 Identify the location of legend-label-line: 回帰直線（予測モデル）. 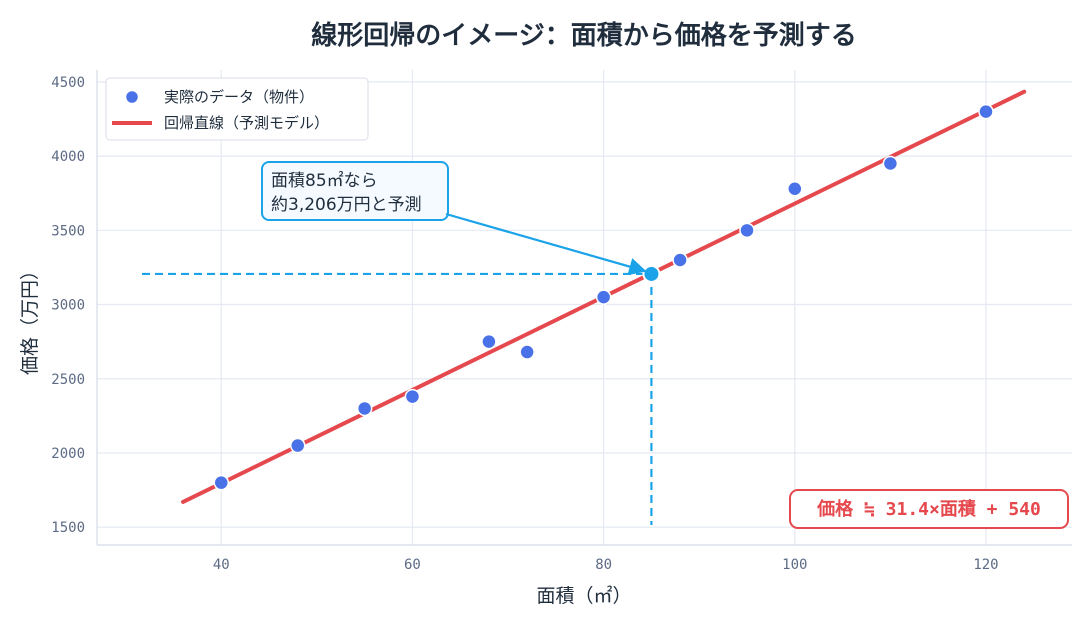
(246, 123).